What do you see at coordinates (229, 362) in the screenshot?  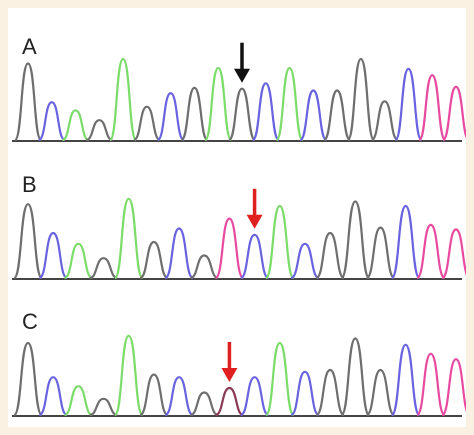 I see `mutation-arrow-c` at bounding box center [229, 362].